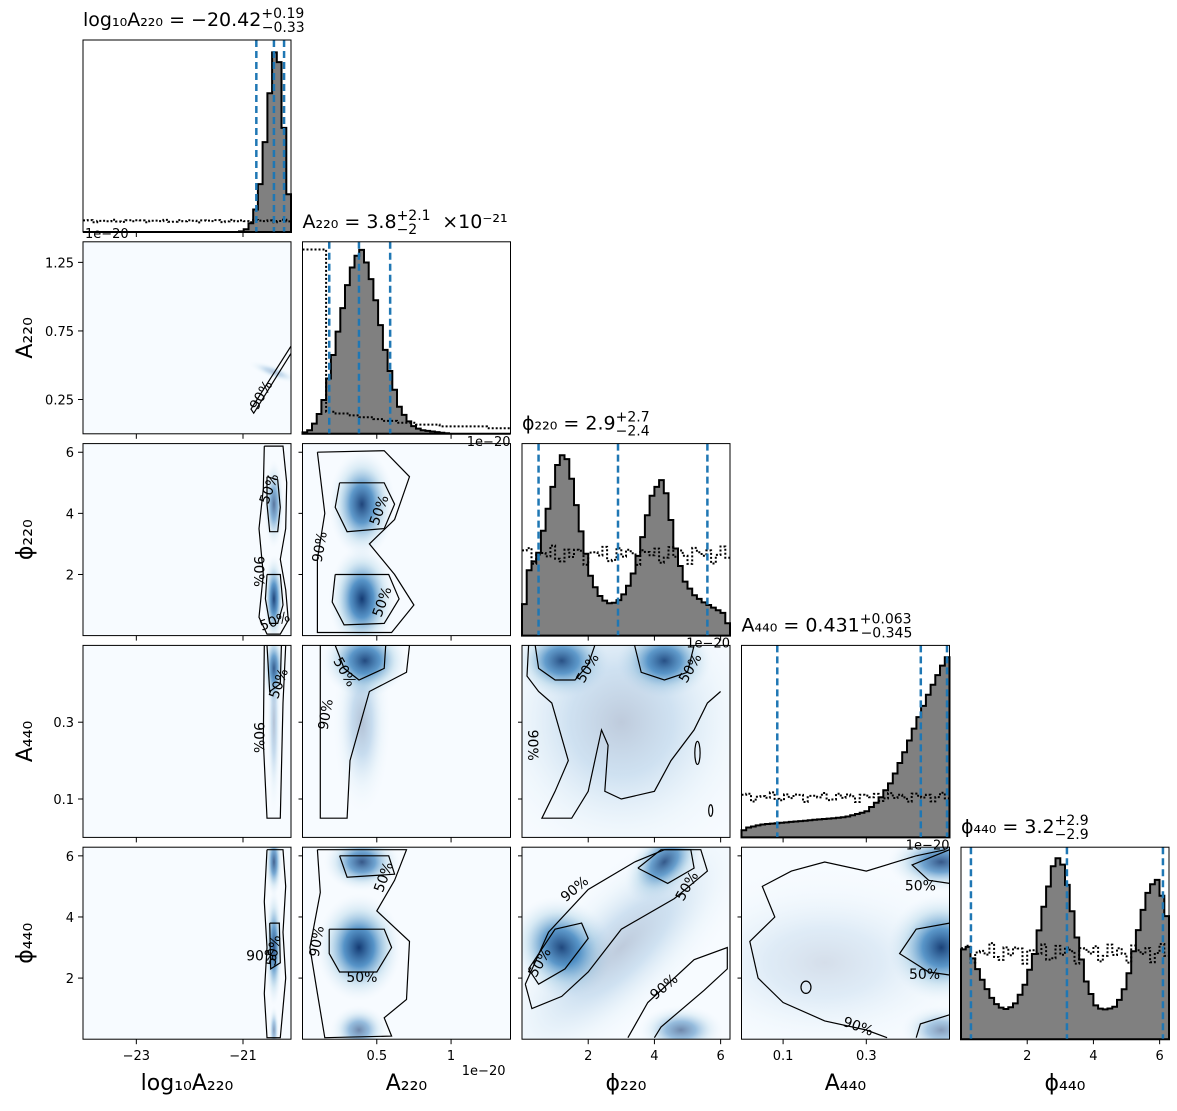 This screenshot has width=1177, height=1111. Describe the element at coordinates (1093, 1056) in the screenshot. I see `x-tick-label: 4` at that location.